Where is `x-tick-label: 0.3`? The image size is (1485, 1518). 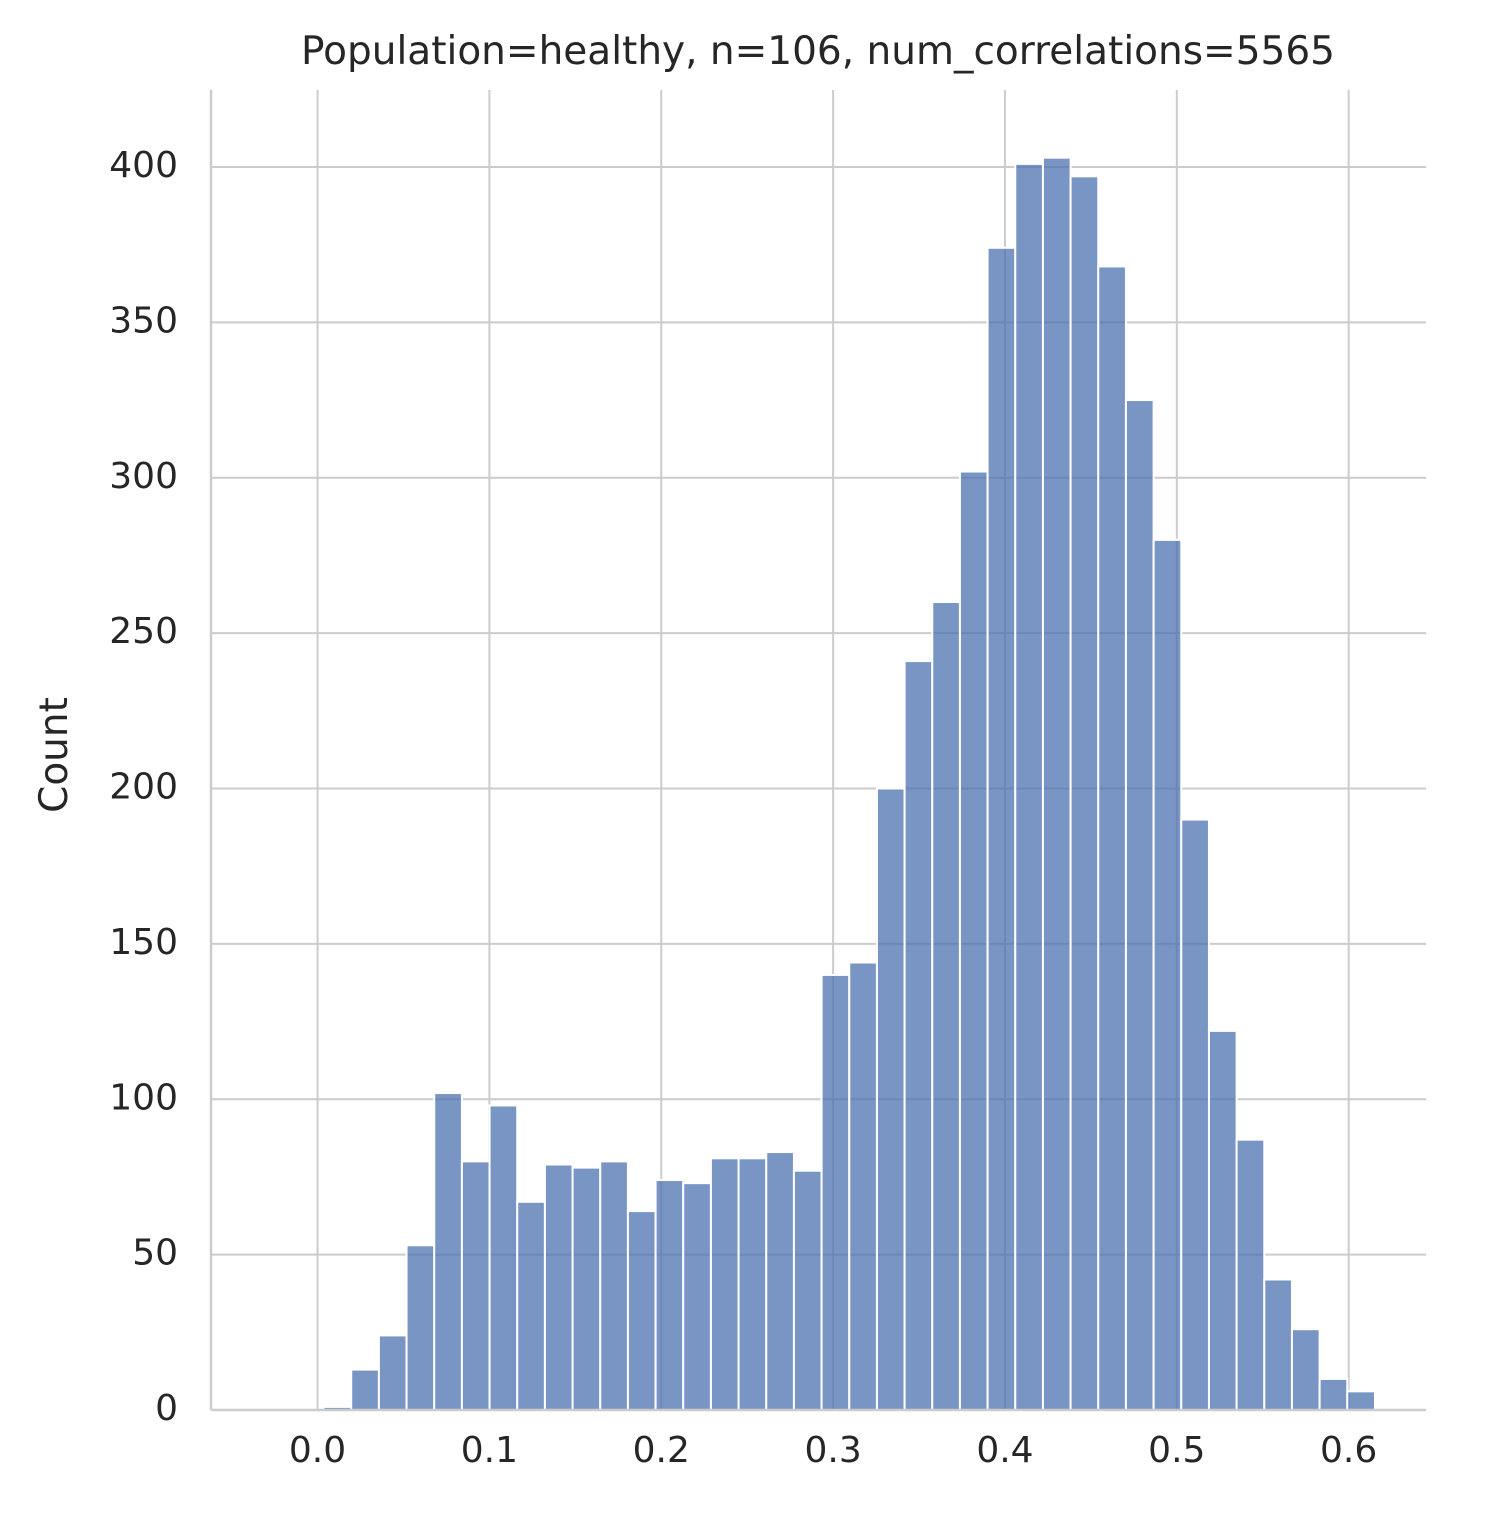 x-tick-label: 0.3 is located at coordinates (832, 1450).